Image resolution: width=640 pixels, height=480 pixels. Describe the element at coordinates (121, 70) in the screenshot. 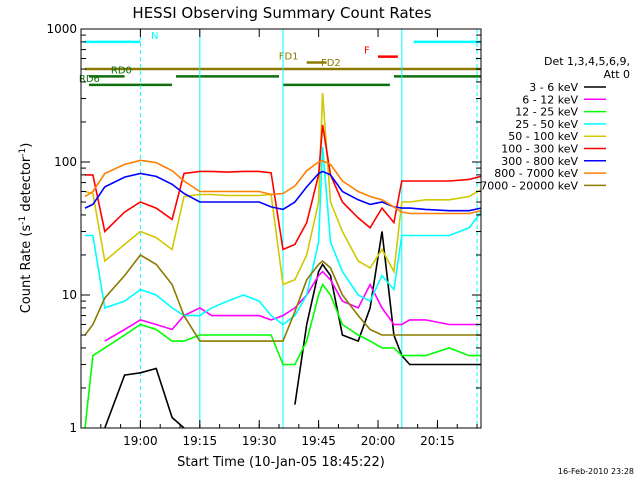

I see `flag-label-4: RD0` at that location.